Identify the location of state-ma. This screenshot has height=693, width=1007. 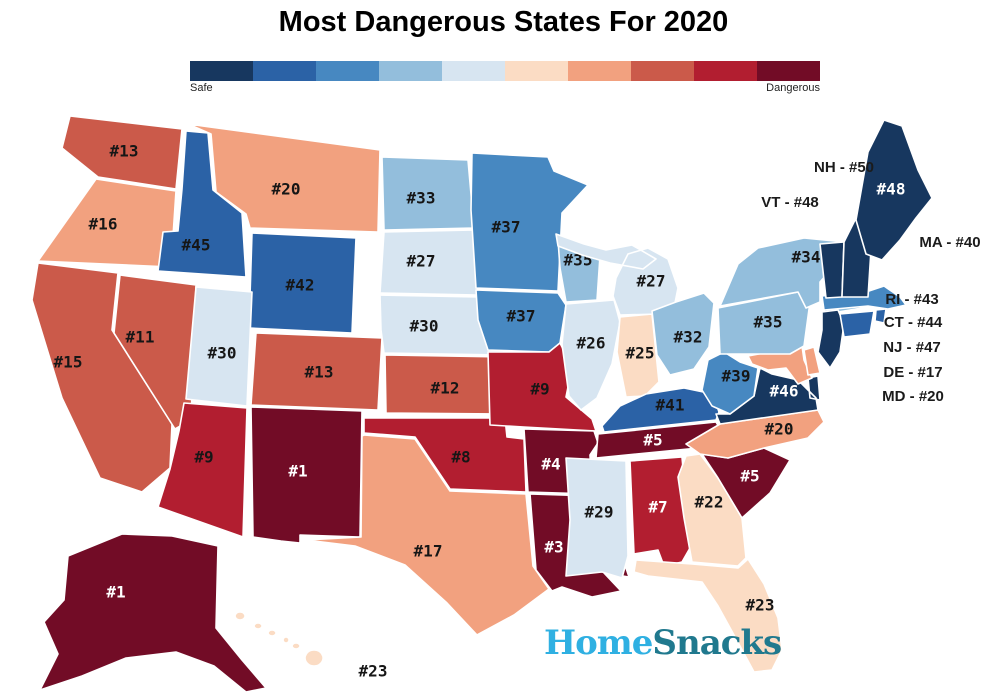
(864, 298).